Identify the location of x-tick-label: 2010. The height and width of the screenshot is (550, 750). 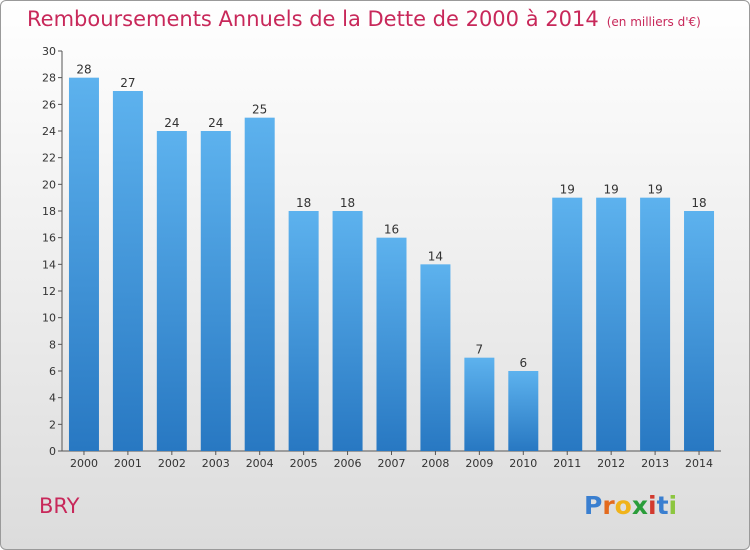
(523, 463).